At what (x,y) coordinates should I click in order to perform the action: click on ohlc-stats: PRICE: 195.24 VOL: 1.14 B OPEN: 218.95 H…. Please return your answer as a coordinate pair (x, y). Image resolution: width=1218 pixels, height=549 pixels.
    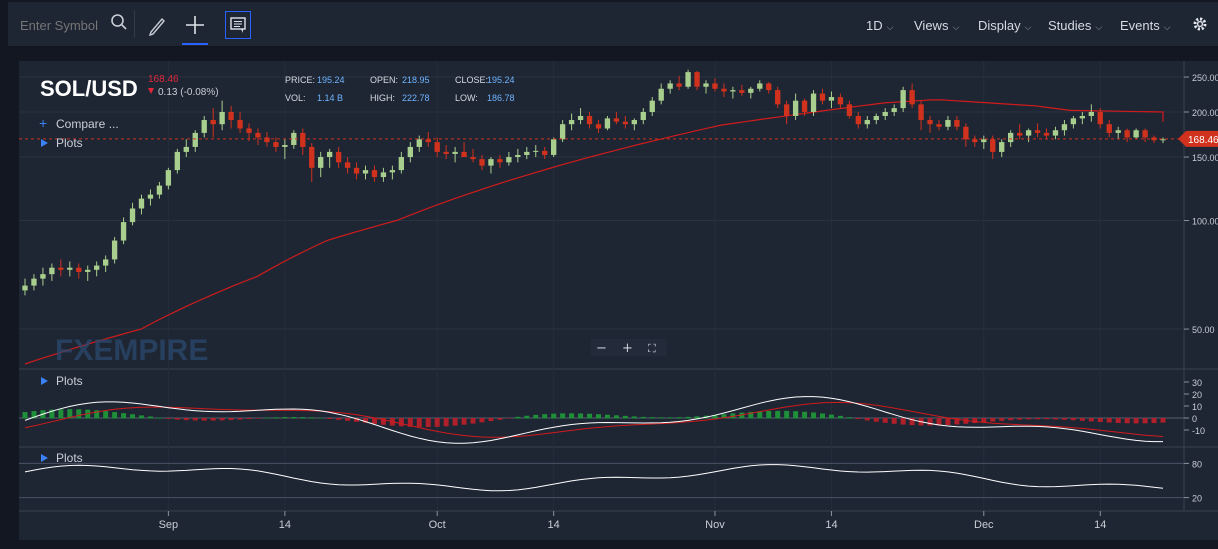
    Looking at the image, I should click on (400, 89).